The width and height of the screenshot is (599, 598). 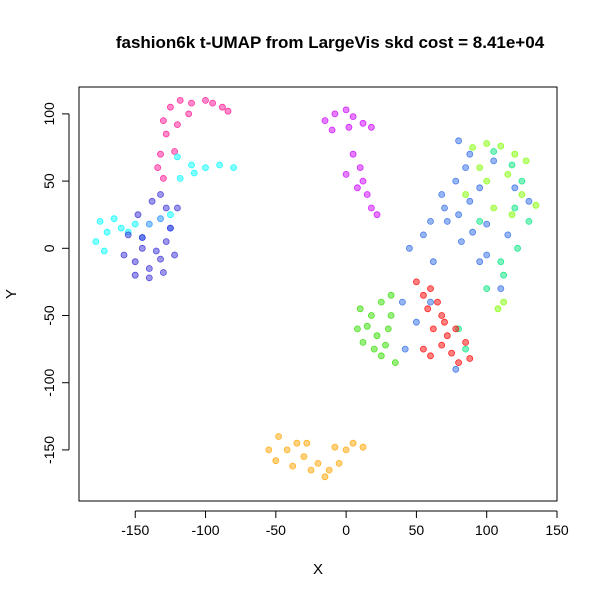 What do you see at coordinates (557, 530) in the screenshot?
I see `x-tick-label: 150` at bounding box center [557, 530].